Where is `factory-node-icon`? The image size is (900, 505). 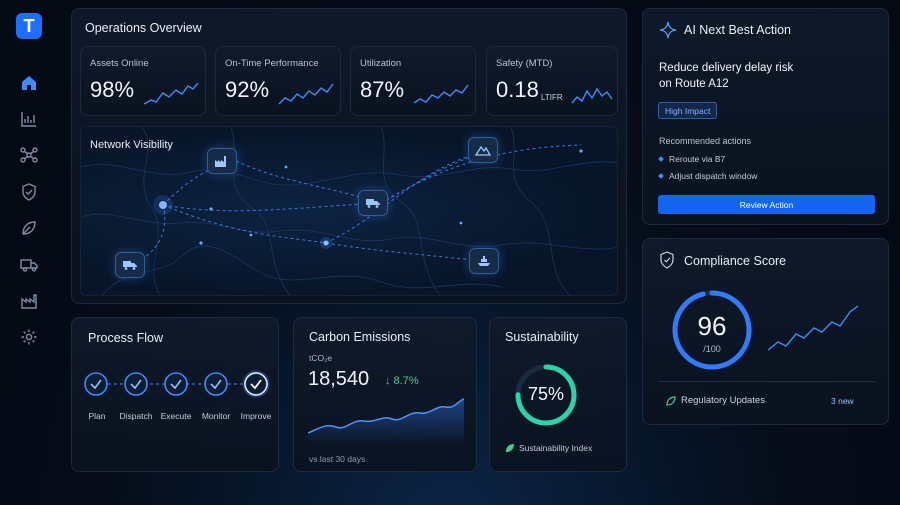
factory-node-icon is located at coordinates (222, 161).